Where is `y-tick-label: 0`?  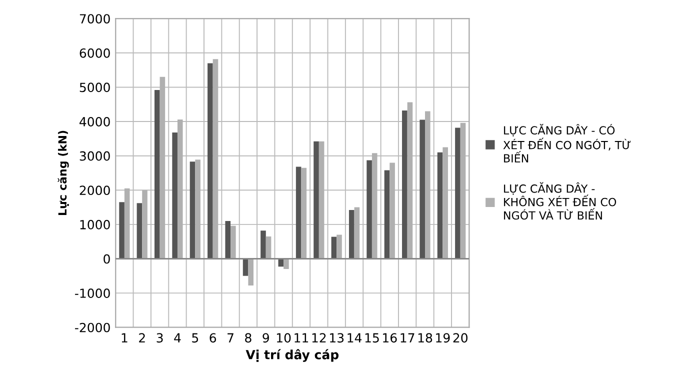 y-tick-label: 0 is located at coordinates (107, 259).